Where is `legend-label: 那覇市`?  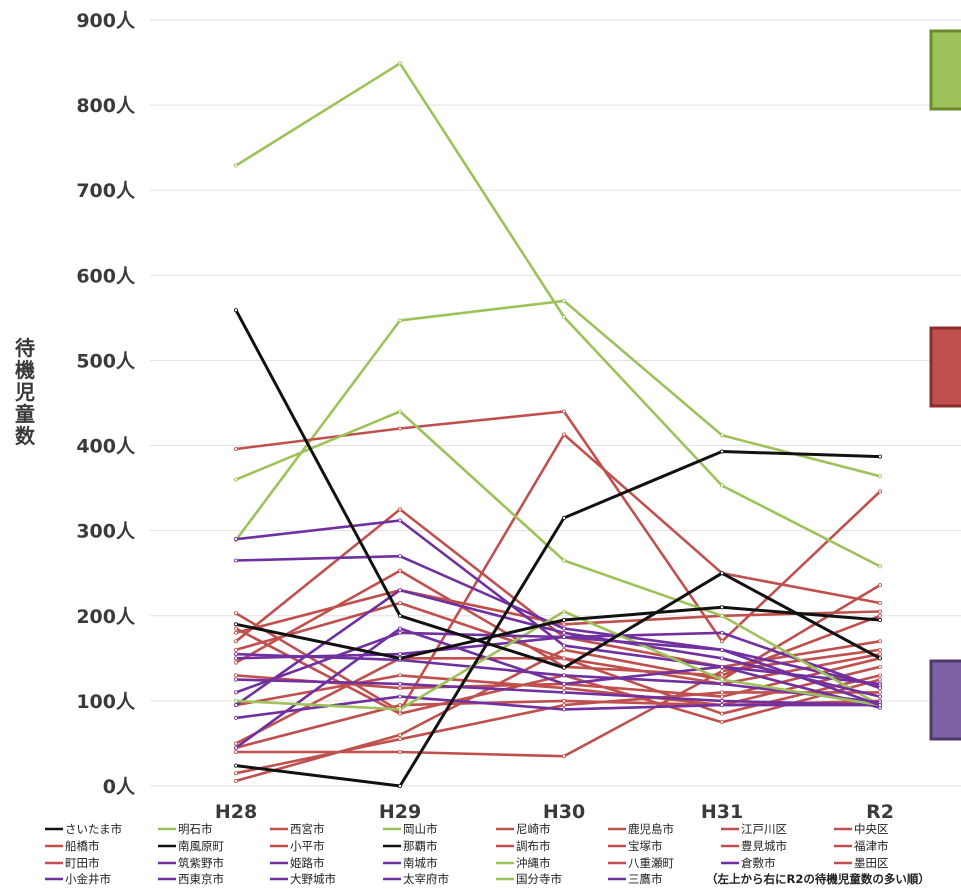
legend-label: 那覇市 is located at coordinates (420, 846).